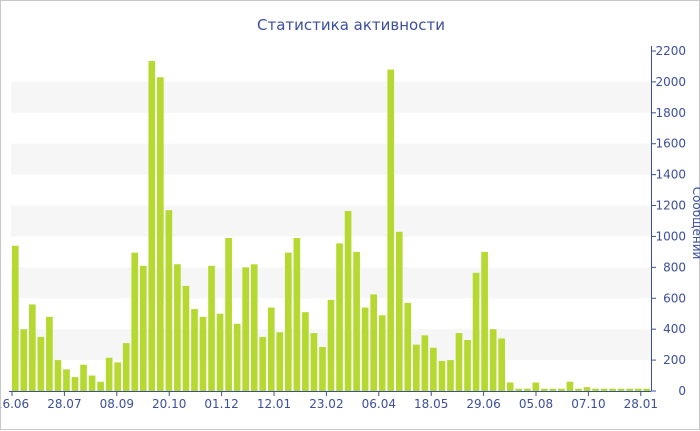  I want to click on y-tick-label: 1600, so click(670, 144).